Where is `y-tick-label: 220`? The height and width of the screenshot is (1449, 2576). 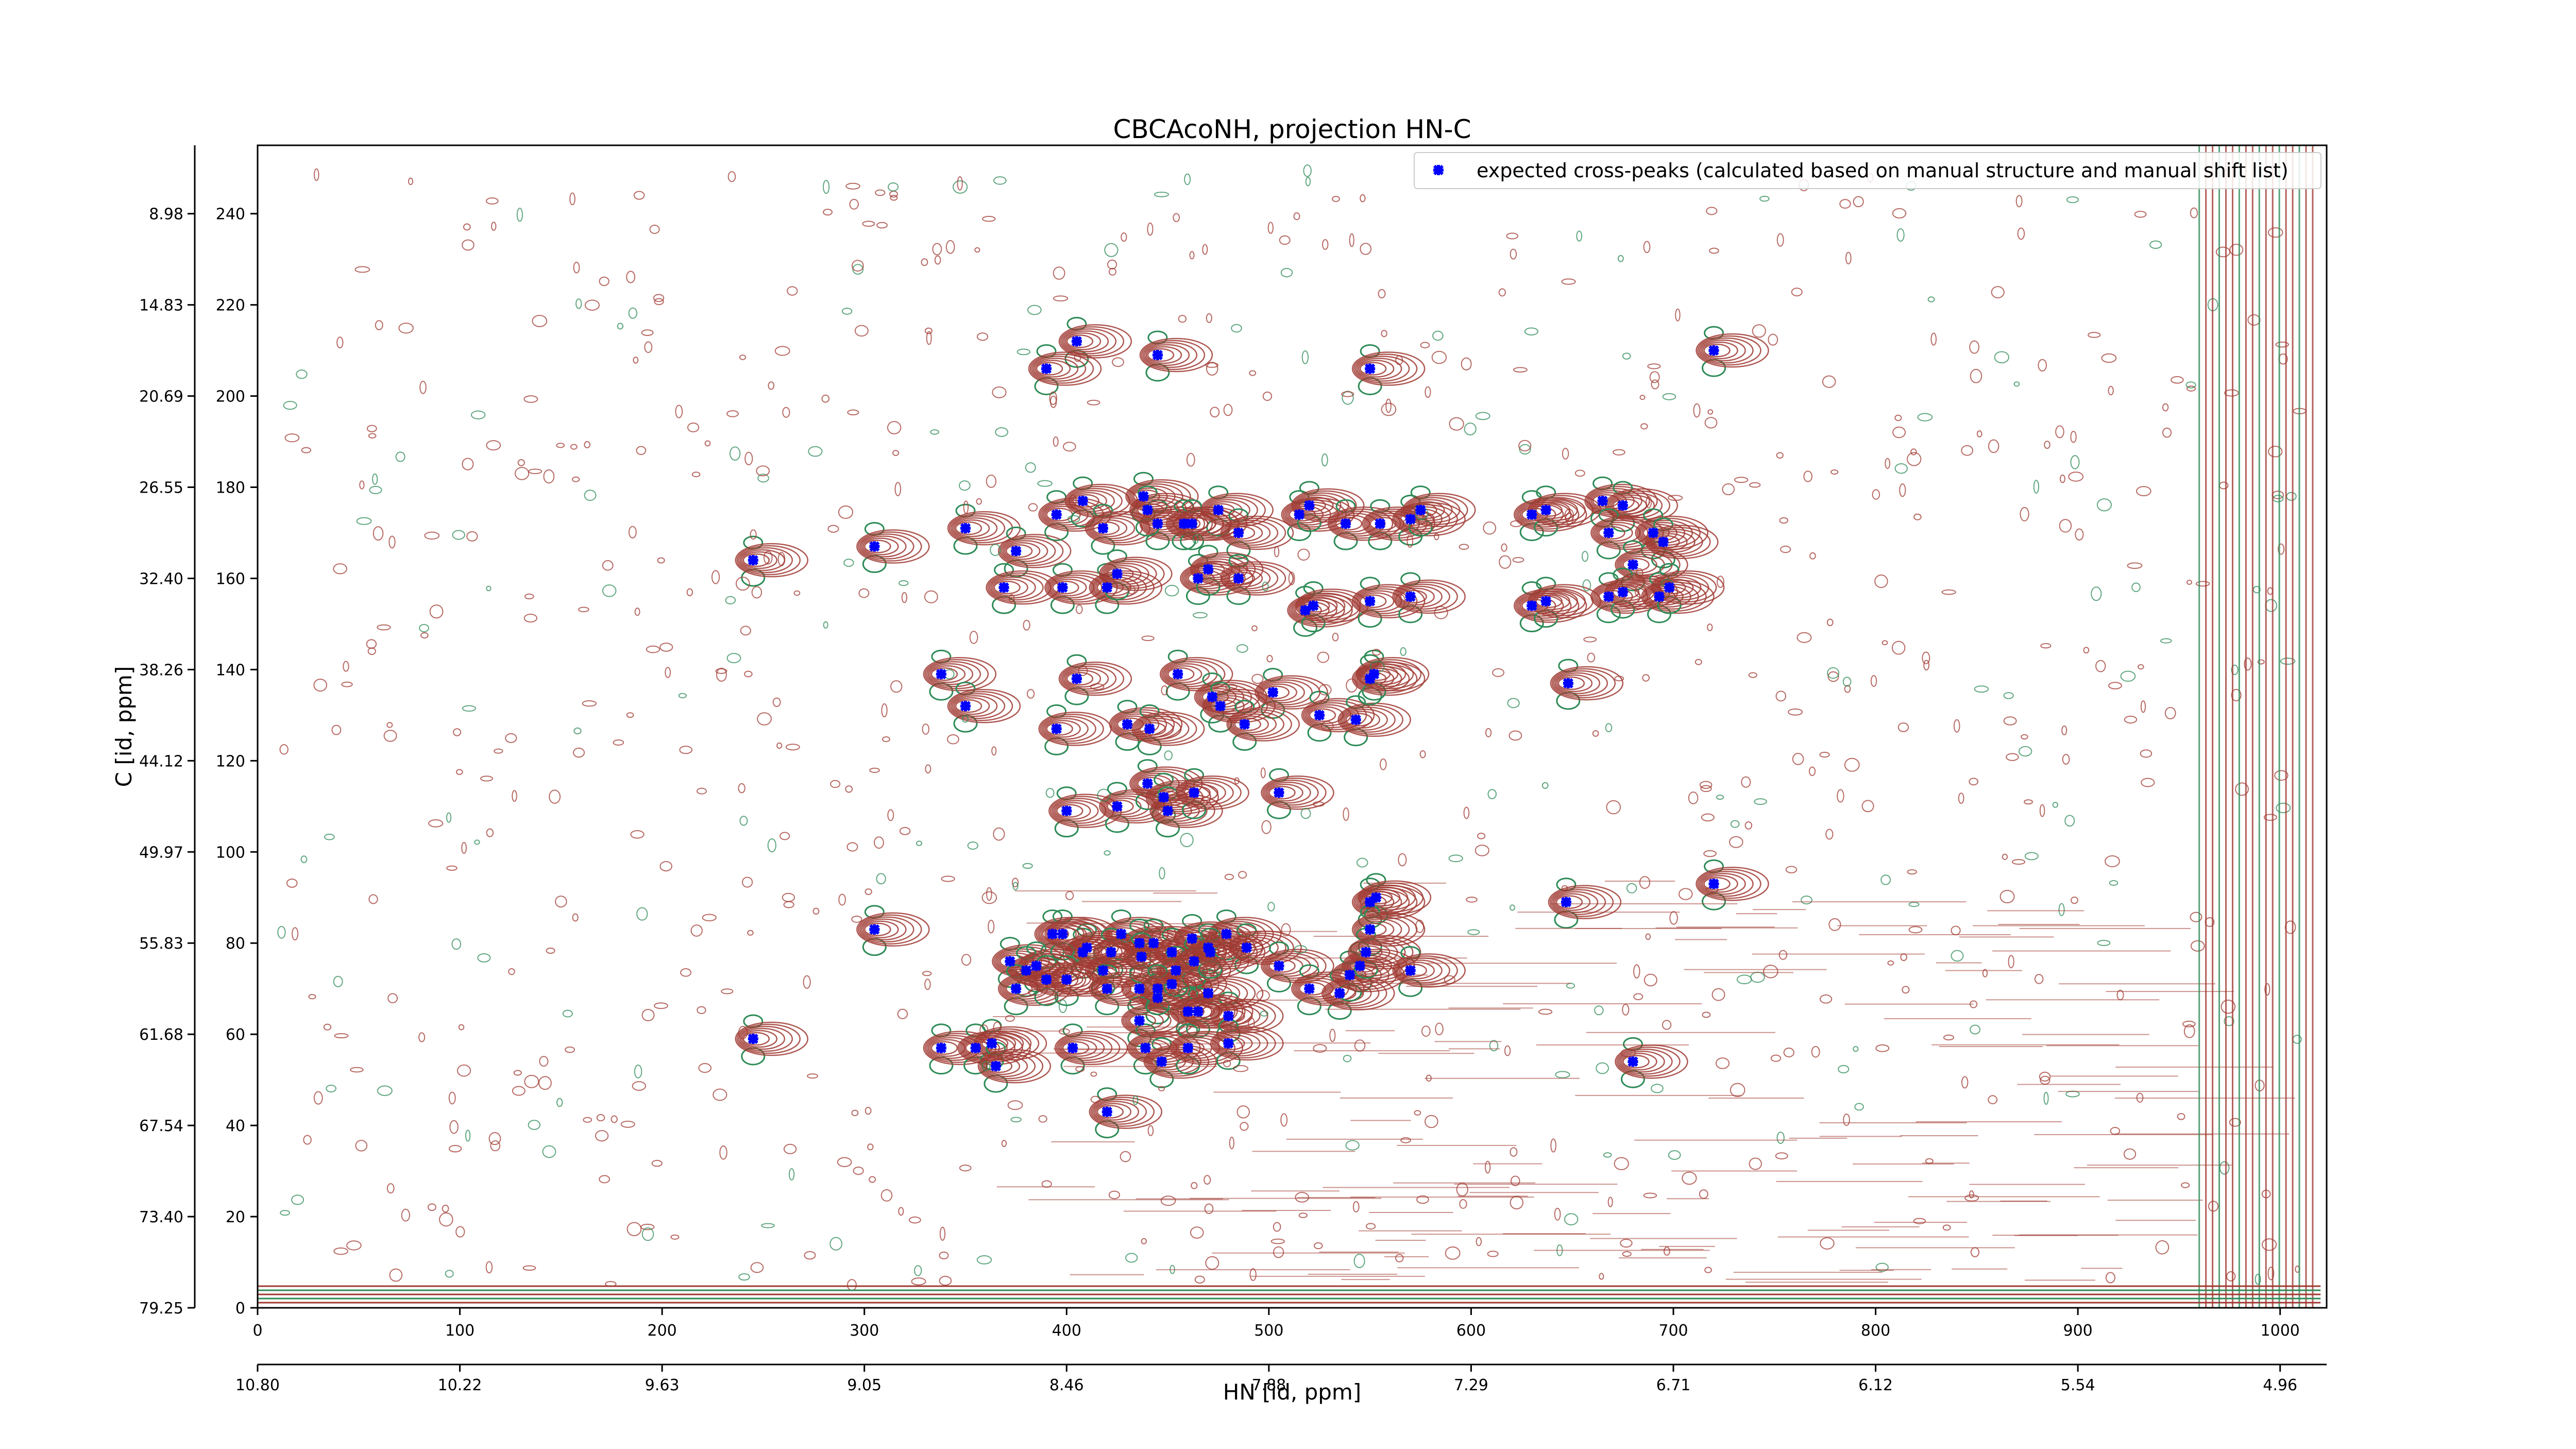
y-tick-label: 220 is located at coordinates (231, 306).